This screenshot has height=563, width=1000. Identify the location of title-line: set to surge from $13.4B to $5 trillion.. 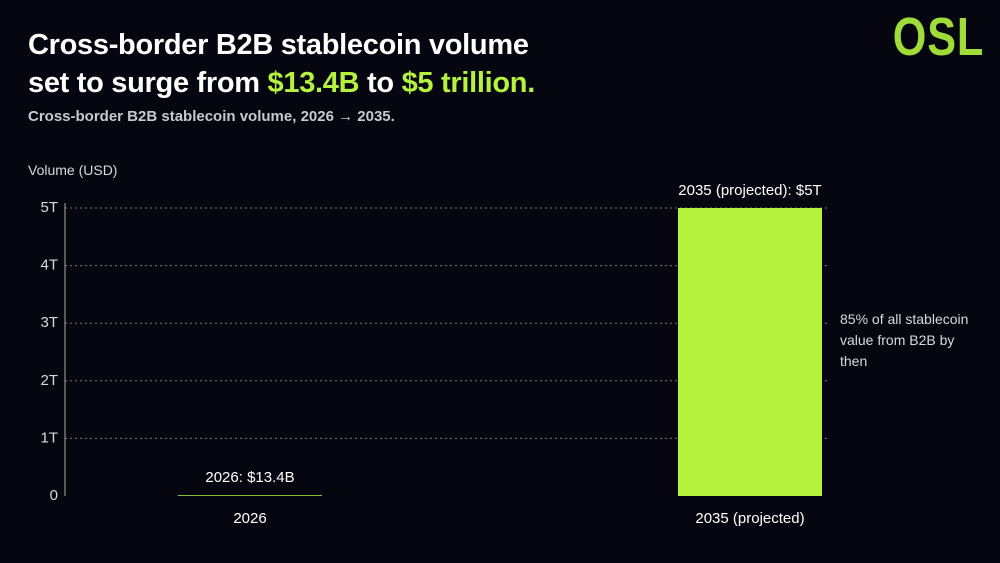
(281, 83).